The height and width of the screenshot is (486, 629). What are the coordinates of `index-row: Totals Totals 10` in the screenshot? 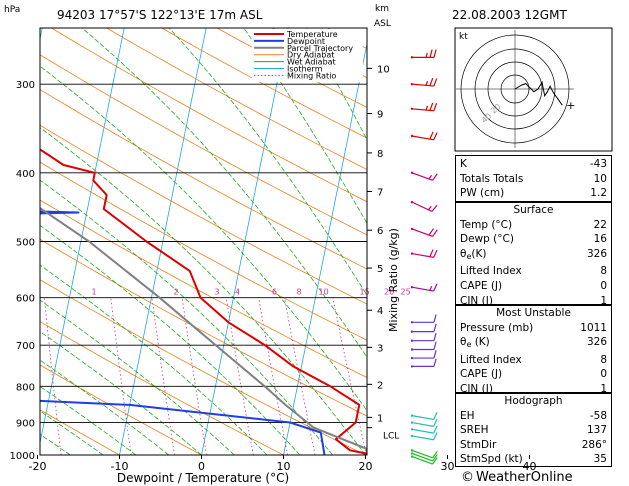 It's located at (533, 179).